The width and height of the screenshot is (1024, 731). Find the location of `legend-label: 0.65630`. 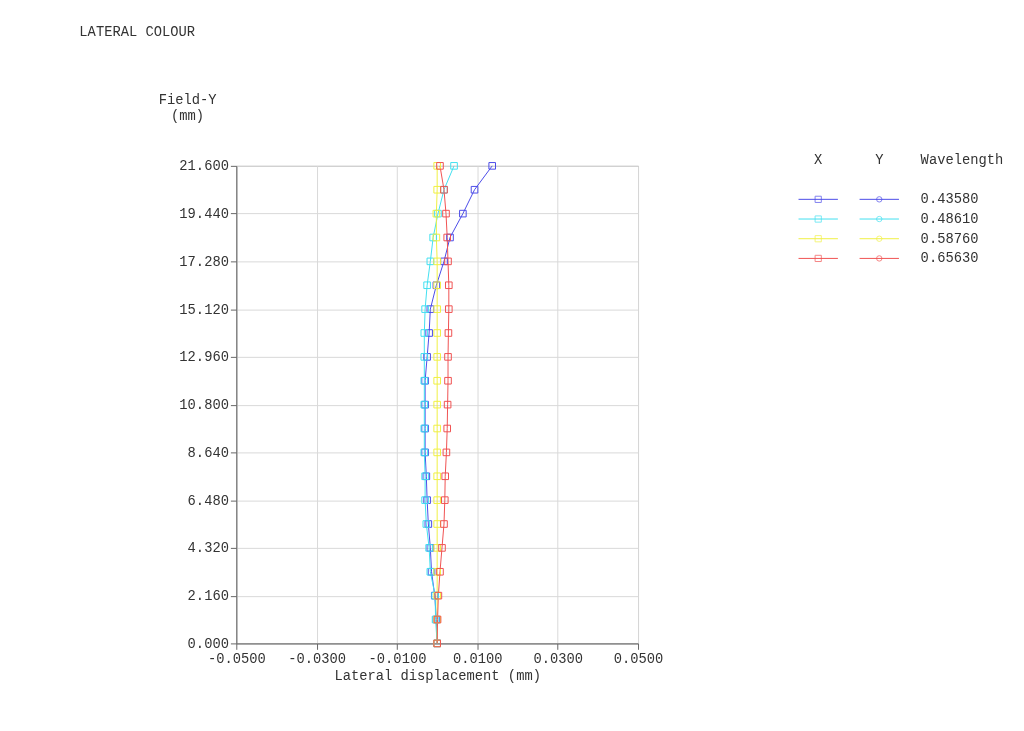

legend-label: 0.65630 is located at coordinates (949, 259).